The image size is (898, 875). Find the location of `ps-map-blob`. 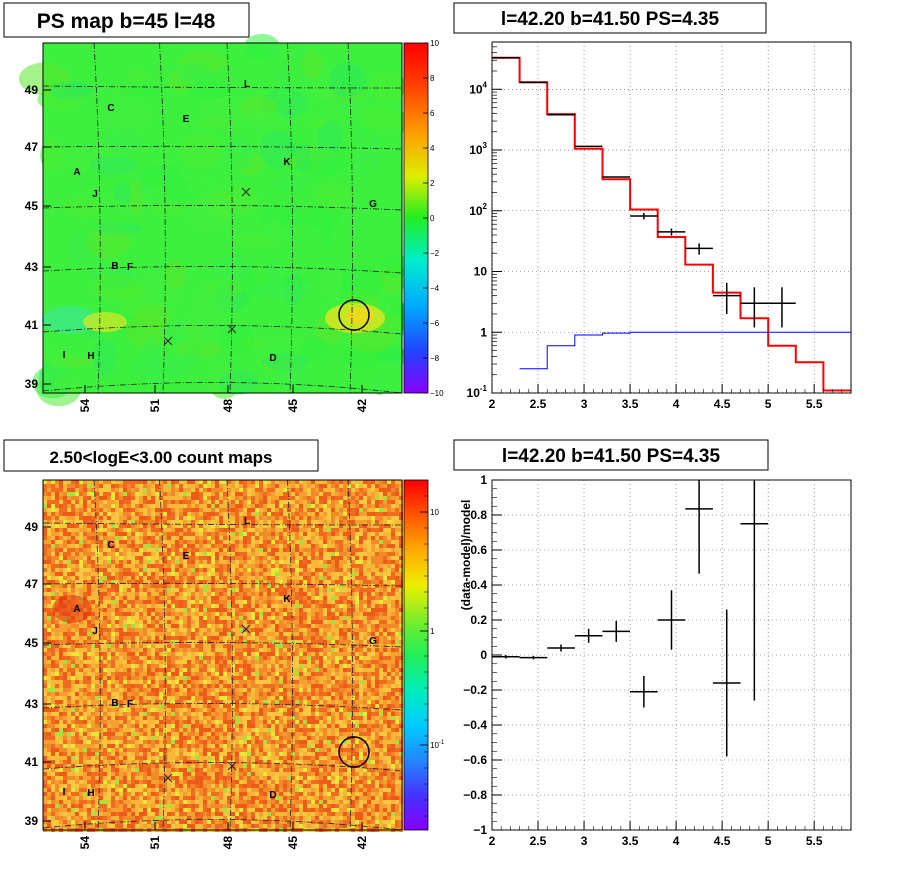

ps-map-blob is located at coordinates (333, 196).